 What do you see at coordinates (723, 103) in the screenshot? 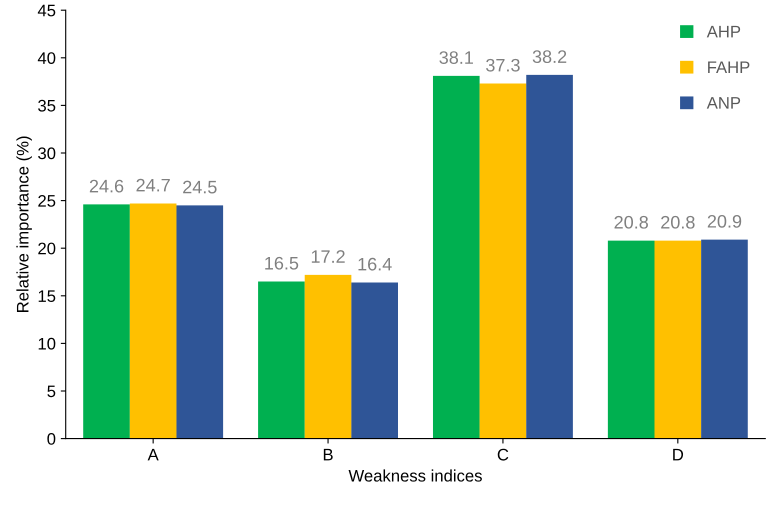
I see `legend-label: ANP` at bounding box center [723, 103].